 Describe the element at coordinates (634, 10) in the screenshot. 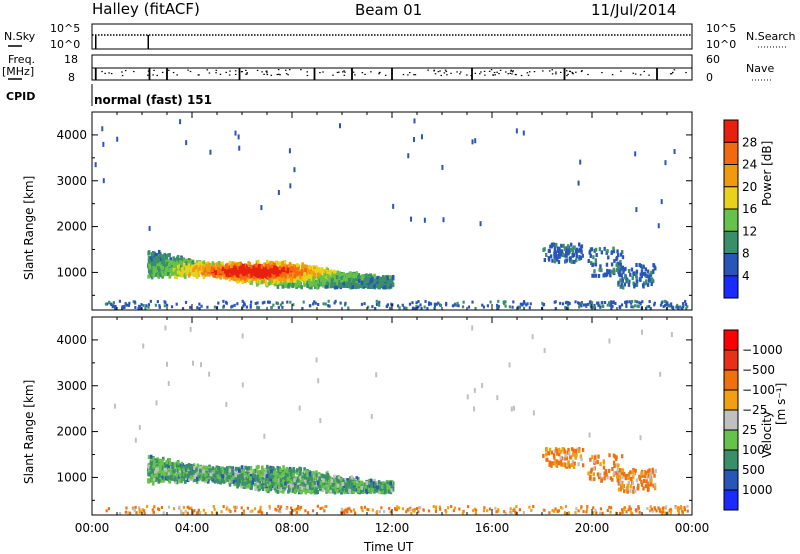

I see `date-title: 11/Jul/2014` at that location.